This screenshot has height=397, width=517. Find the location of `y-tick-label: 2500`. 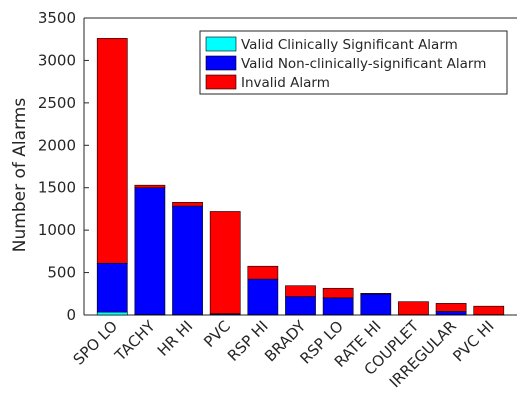

y-tick-label: 2500 is located at coordinates (57, 103).